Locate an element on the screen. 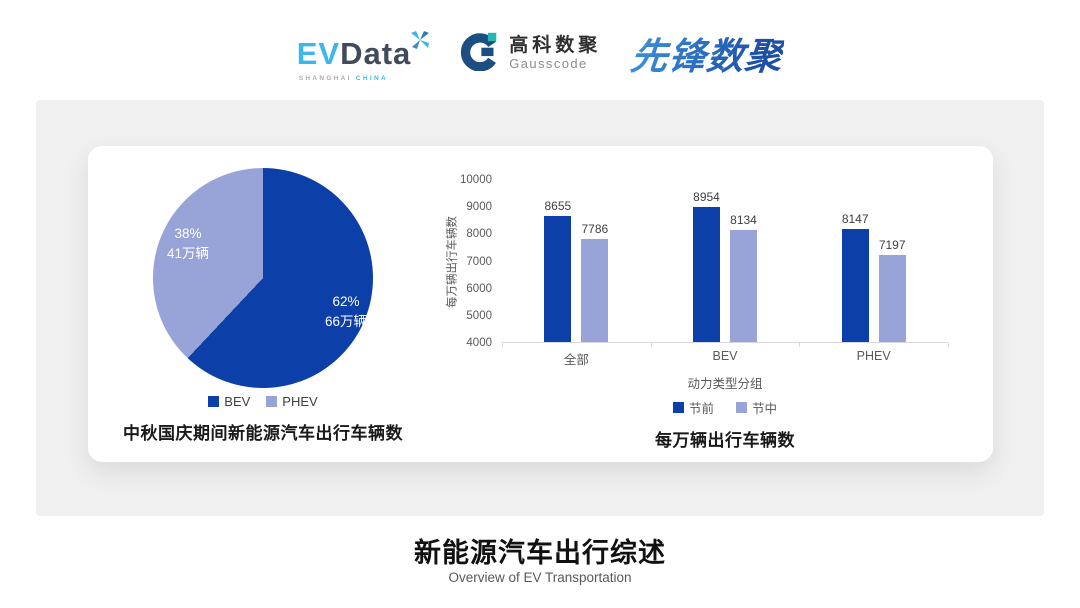  gausscode-wordmark: 高科数聚 Gausscode is located at coordinates (555, 53).